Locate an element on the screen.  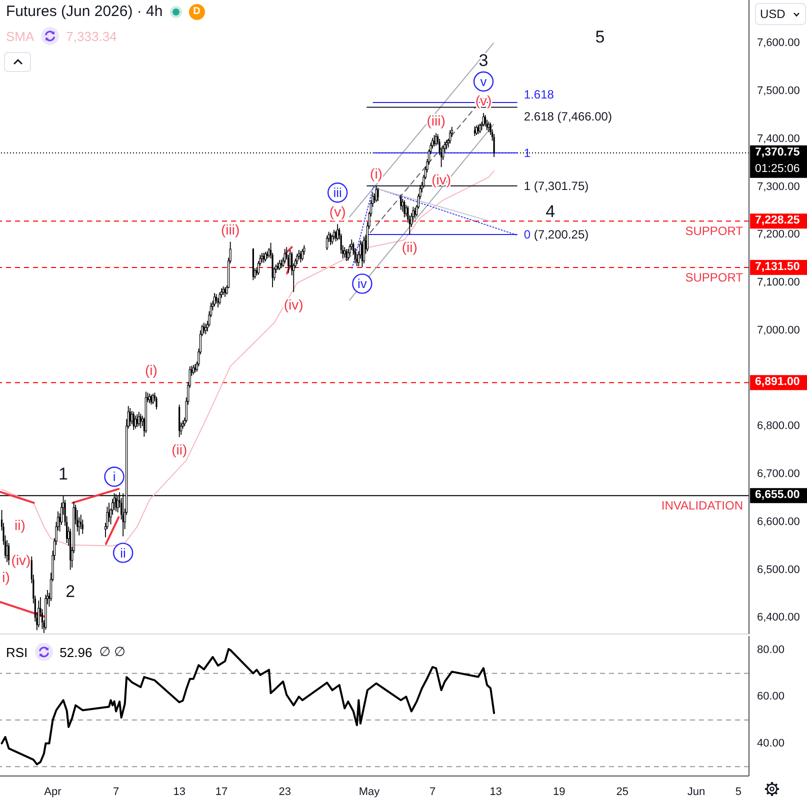
y-tick-label: 60.00 is located at coordinates (771, 696).